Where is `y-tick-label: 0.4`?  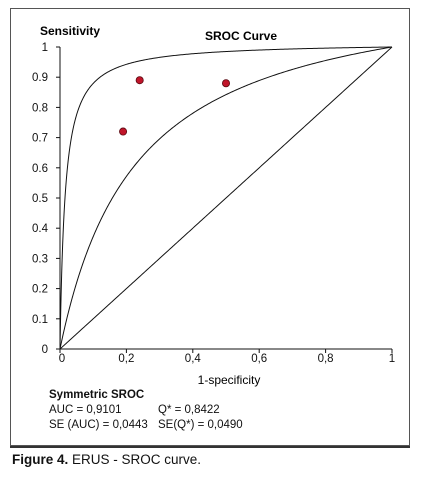 y-tick-label: 0.4 is located at coordinates (40, 229).